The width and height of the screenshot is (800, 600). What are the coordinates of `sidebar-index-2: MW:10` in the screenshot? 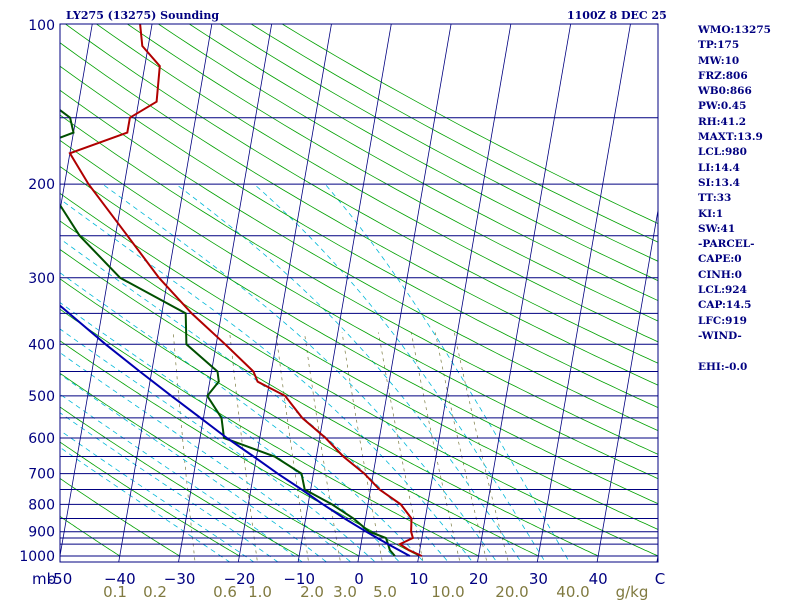 It's located at (719, 60).